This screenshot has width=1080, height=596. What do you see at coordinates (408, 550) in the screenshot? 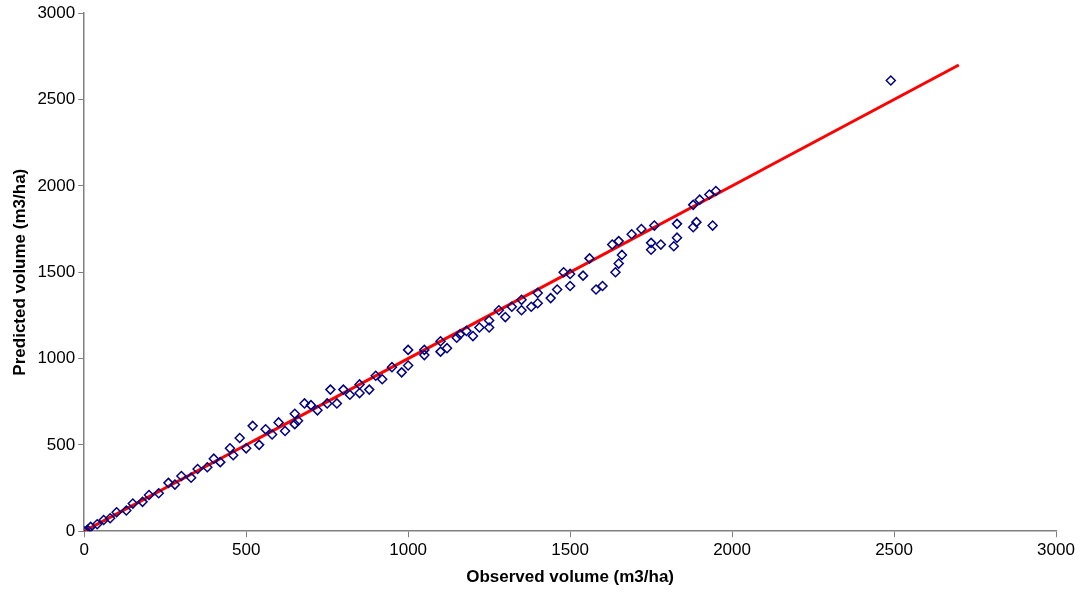
I see `x-tick-label: 1000` at bounding box center [408, 550].